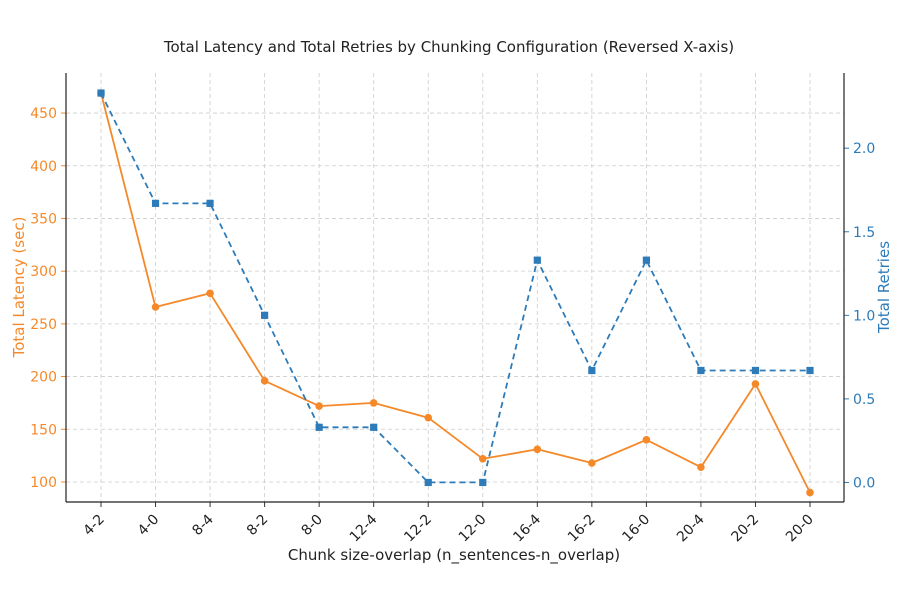  What do you see at coordinates (43, 219) in the screenshot?
I see `y-left-tick-label: 350` at bounding box center [43, 219].